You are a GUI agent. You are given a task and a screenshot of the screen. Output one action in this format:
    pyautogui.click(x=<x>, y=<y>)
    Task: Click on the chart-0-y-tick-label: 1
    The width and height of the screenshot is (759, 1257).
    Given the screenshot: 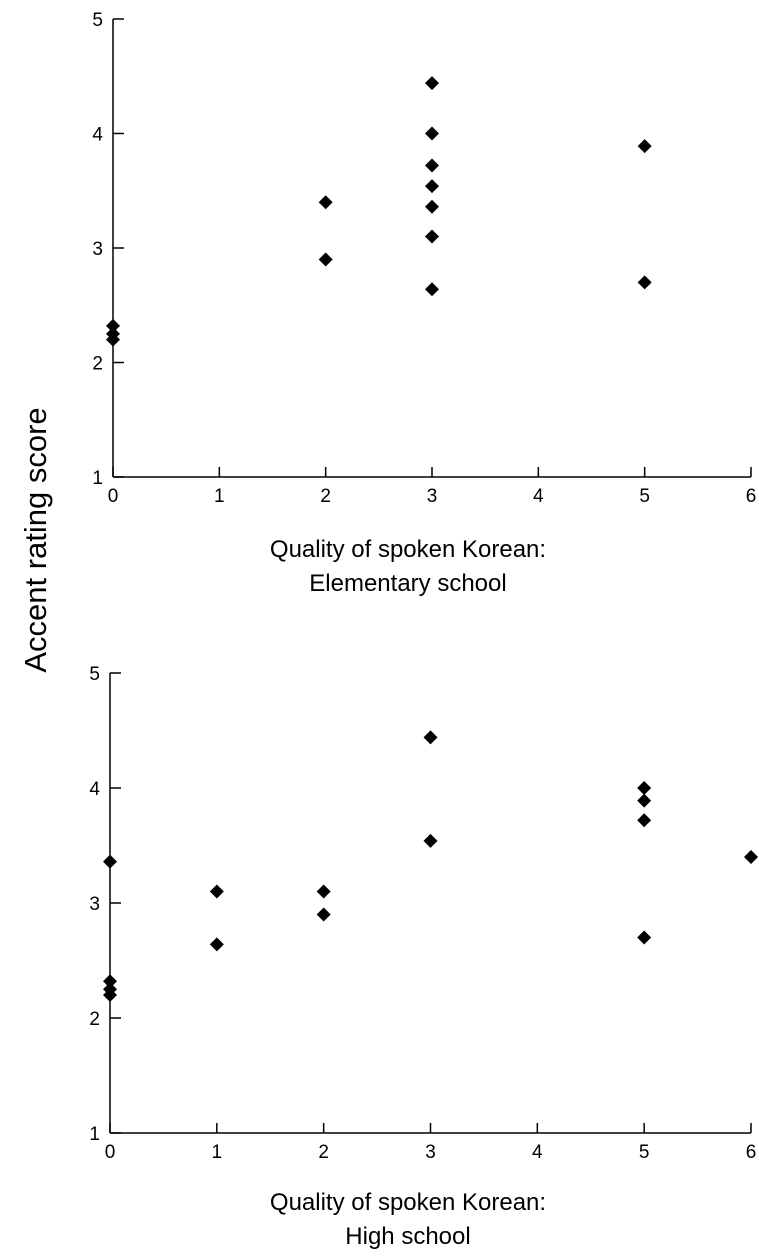 What is the action you would take?
    pyautogui.click(x=97, y=478)
    